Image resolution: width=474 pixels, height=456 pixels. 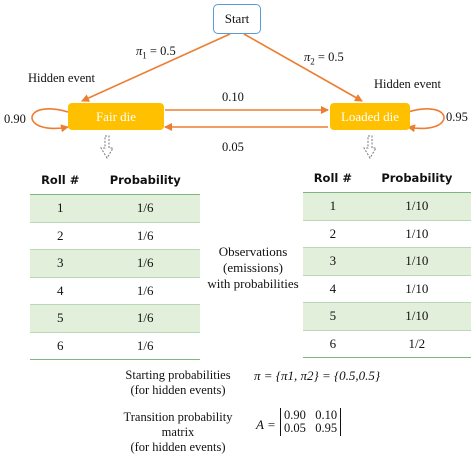 I want to click on fair-emission-arrow, so click(x=107, y=147).